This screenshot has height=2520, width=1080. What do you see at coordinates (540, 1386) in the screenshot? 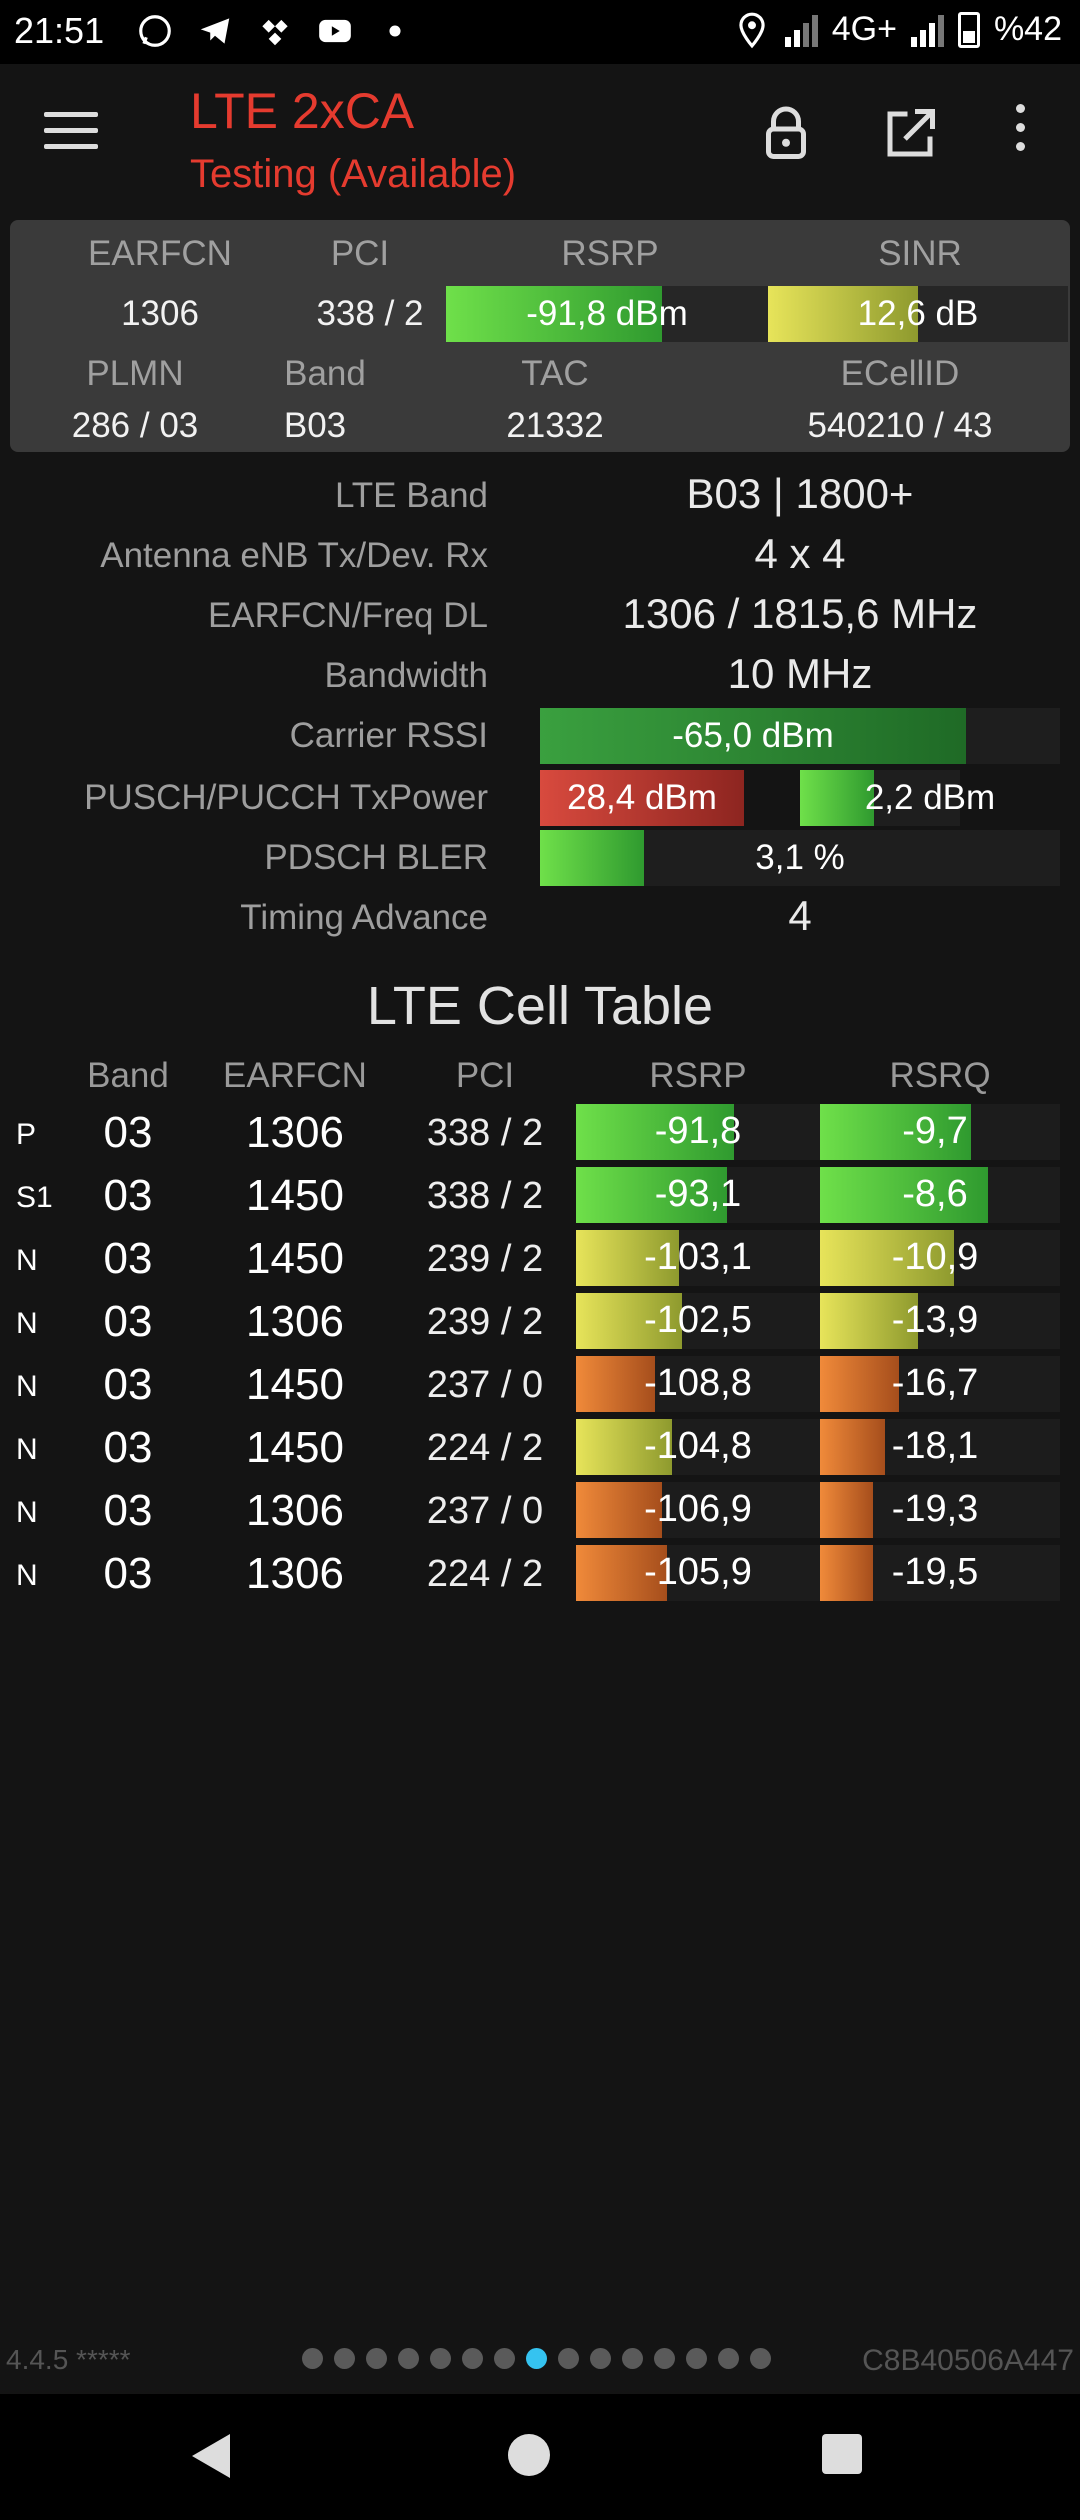
I see `table-row: N 03 1450 237 / 0 -108,8 -16,7` at bounding box center [540, 1386].